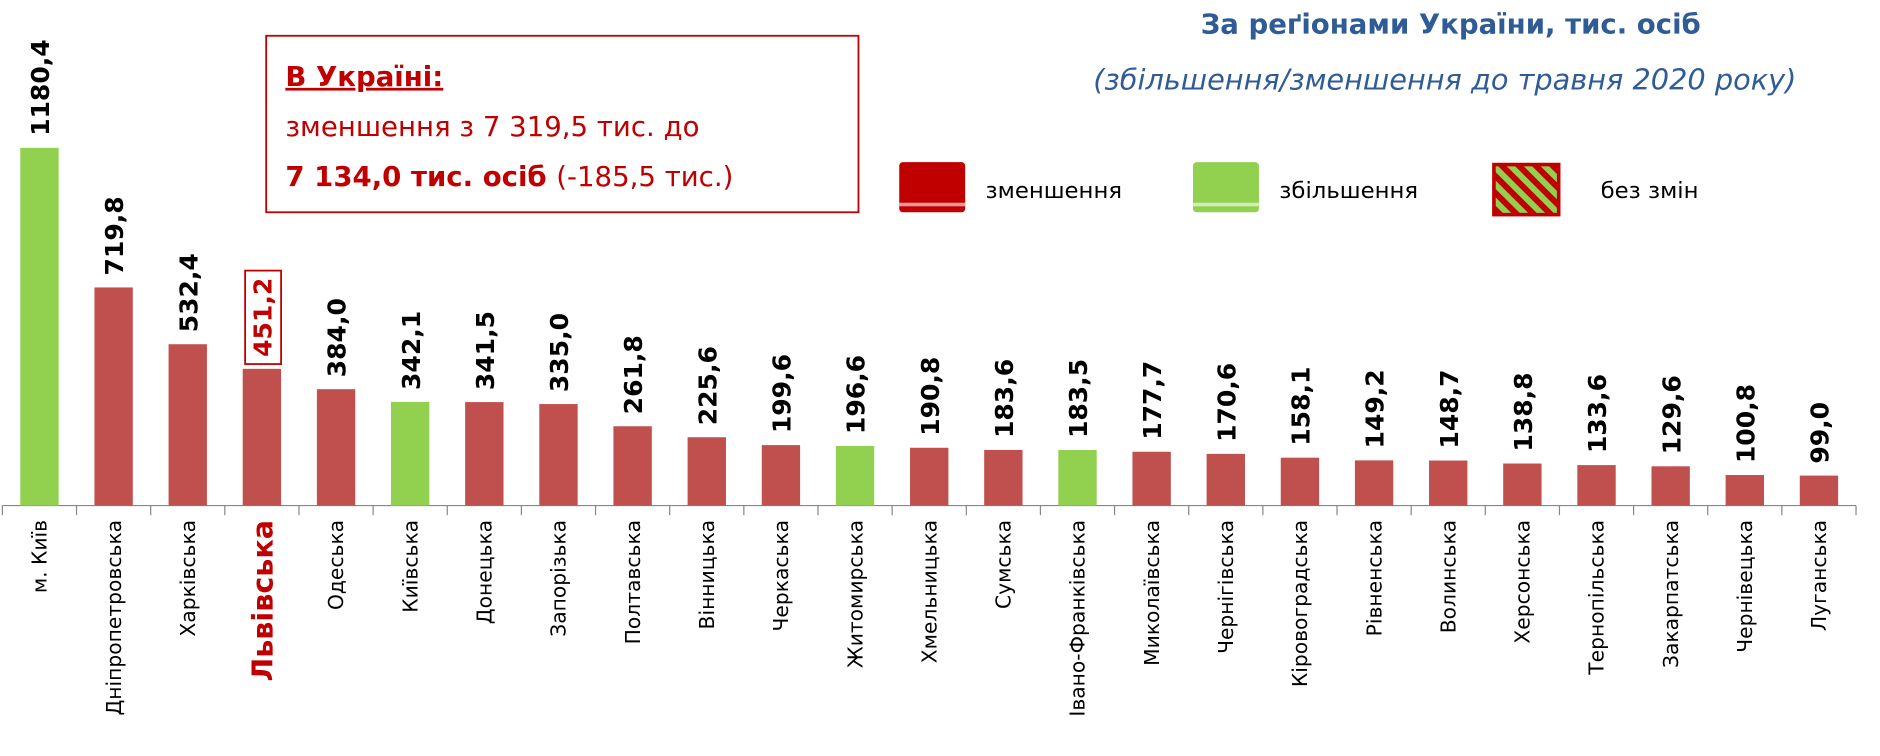  Describe the element at coordinates (633, 582) in the screenshot. I see `x-tick-label: Полтавська` at that location.